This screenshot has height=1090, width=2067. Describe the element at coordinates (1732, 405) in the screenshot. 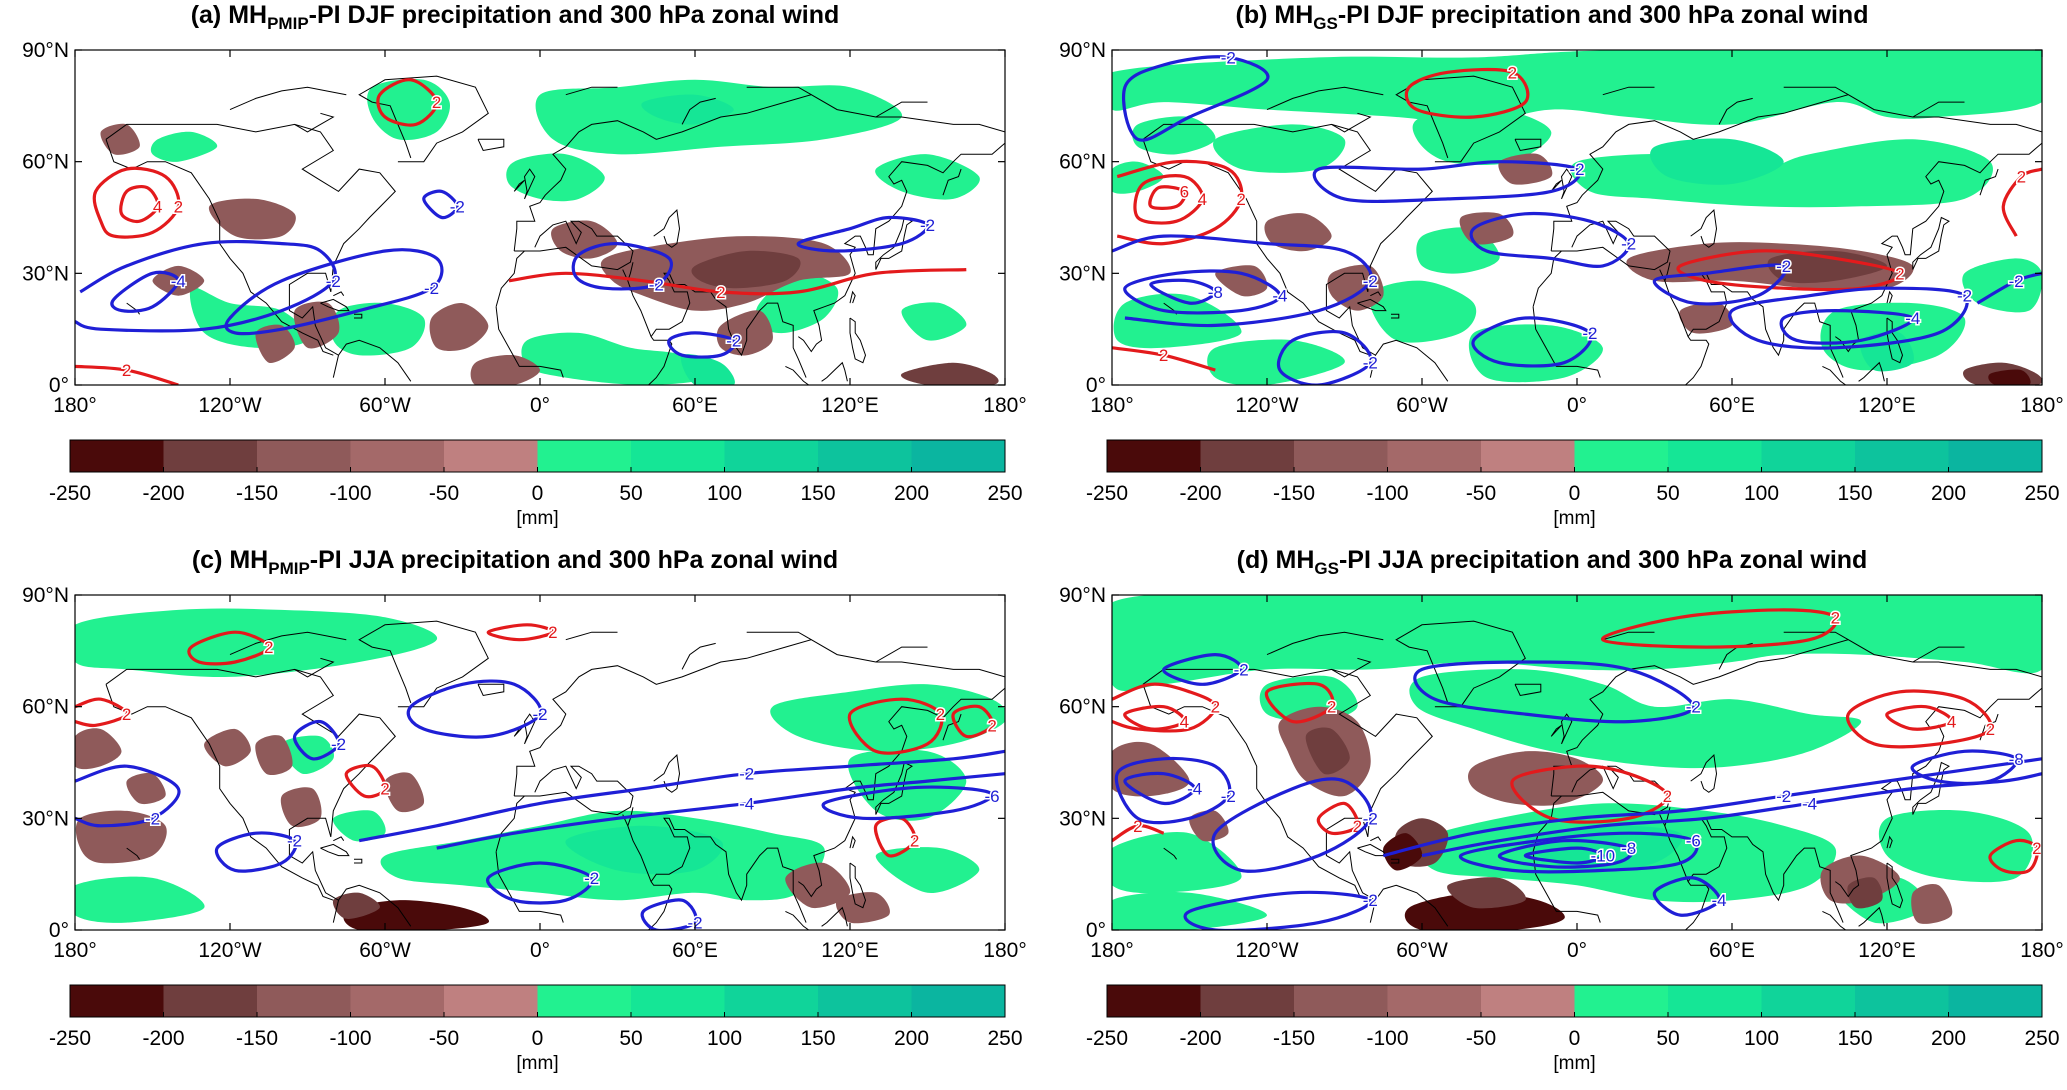

I see `lon-tick-label: 60°E` at that location.